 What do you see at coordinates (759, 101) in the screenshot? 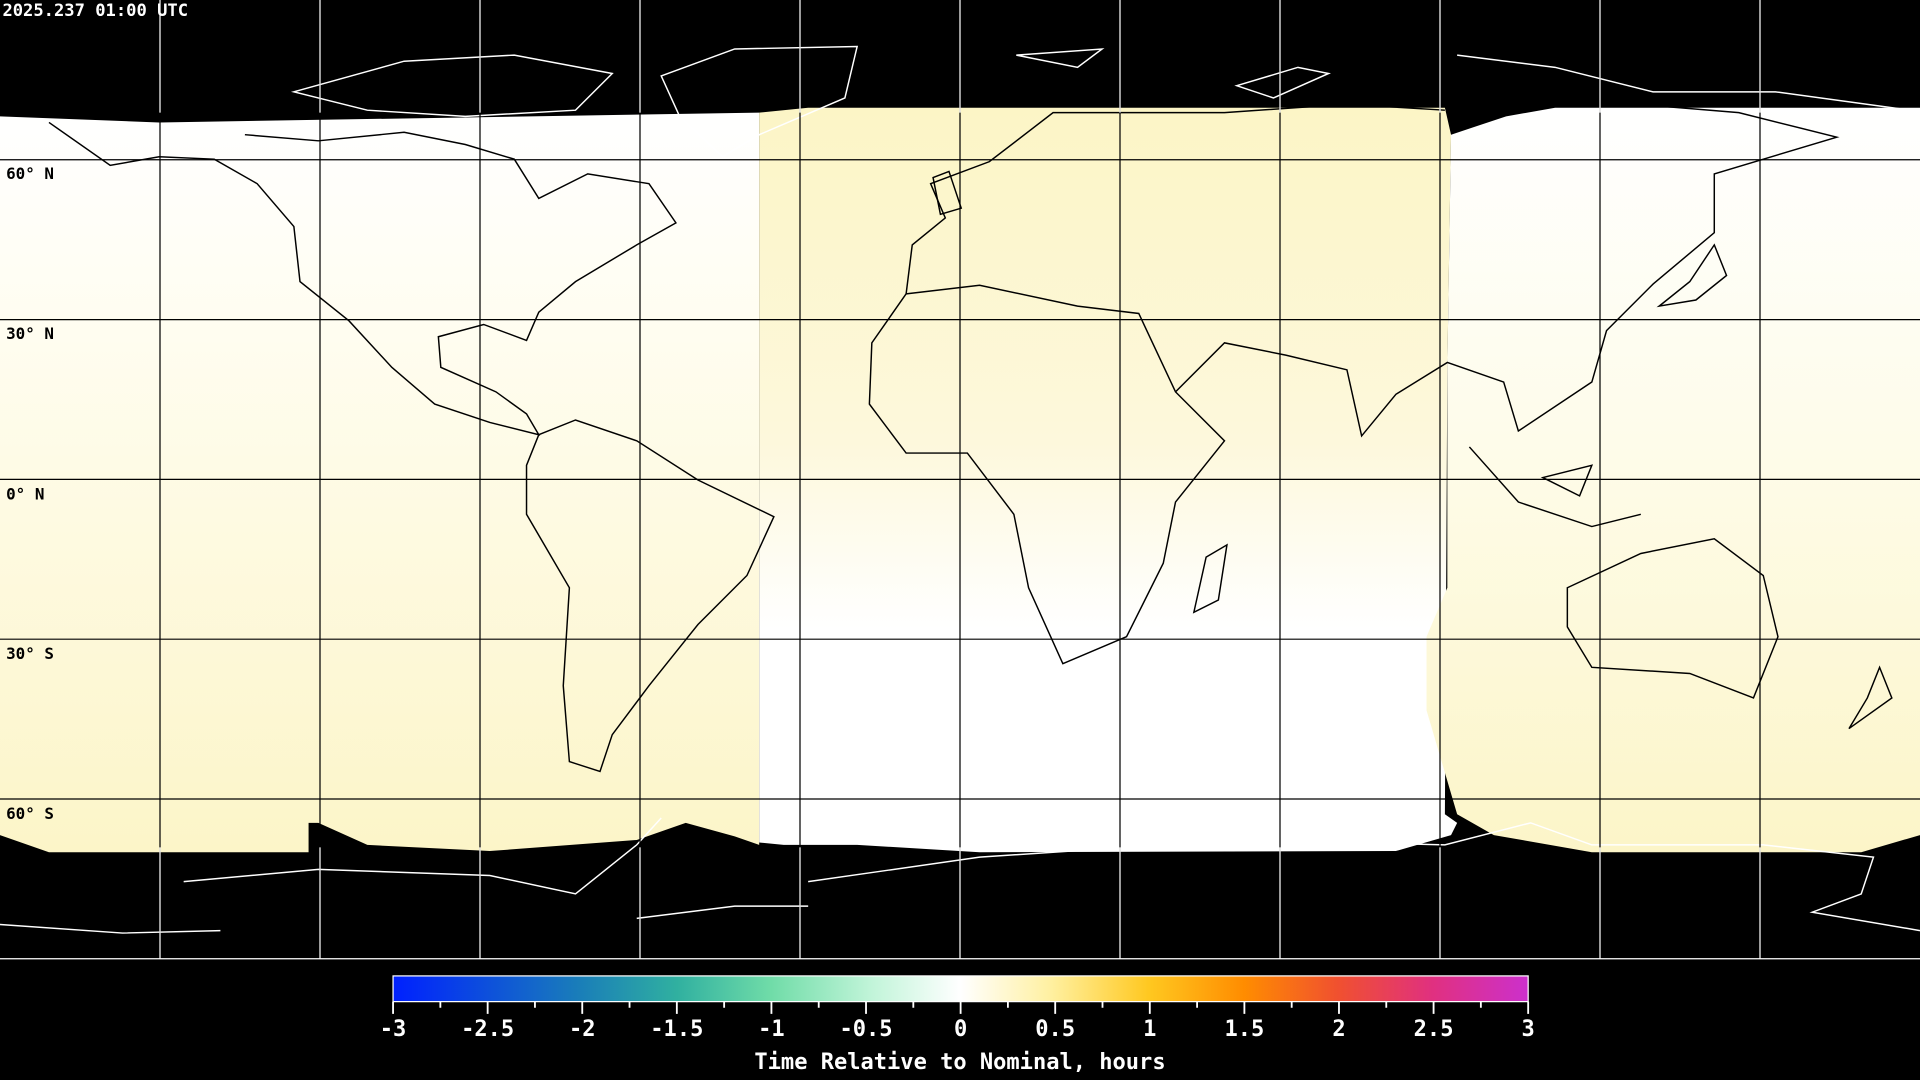
I see `greenland-outline` at bounding box center [759, 101].